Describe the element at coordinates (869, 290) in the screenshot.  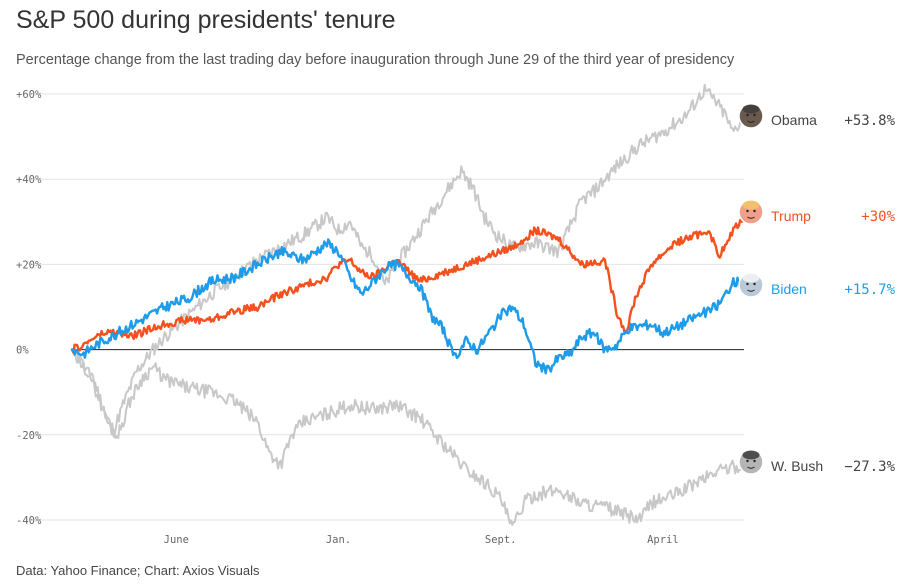
I see `series-end-value-biden: +15.7%` at that location.